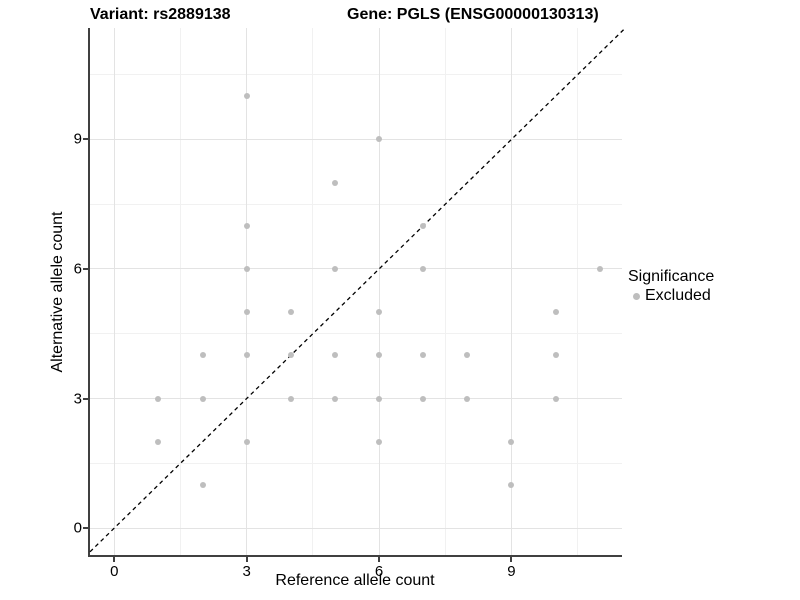  What do you see at coordinates (511, 571) in the screenshot?
I see `x-axis-tick-label: 9` at bounding box center [511, 571].